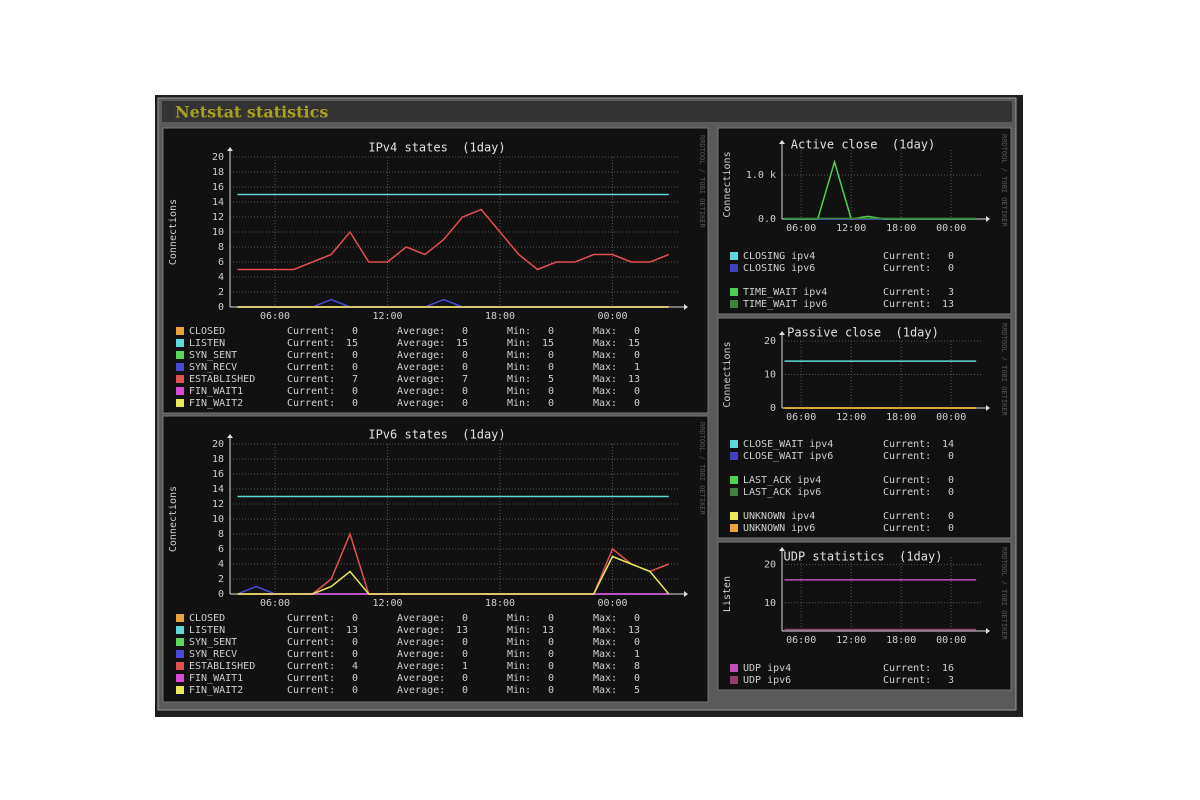 This screenshot has height=800, width=1200. What do you see at coordinates (779, 528) in the screenshot?
I see `legend-name: UNKNOWN ipv6` at bounding box center [779, 528].